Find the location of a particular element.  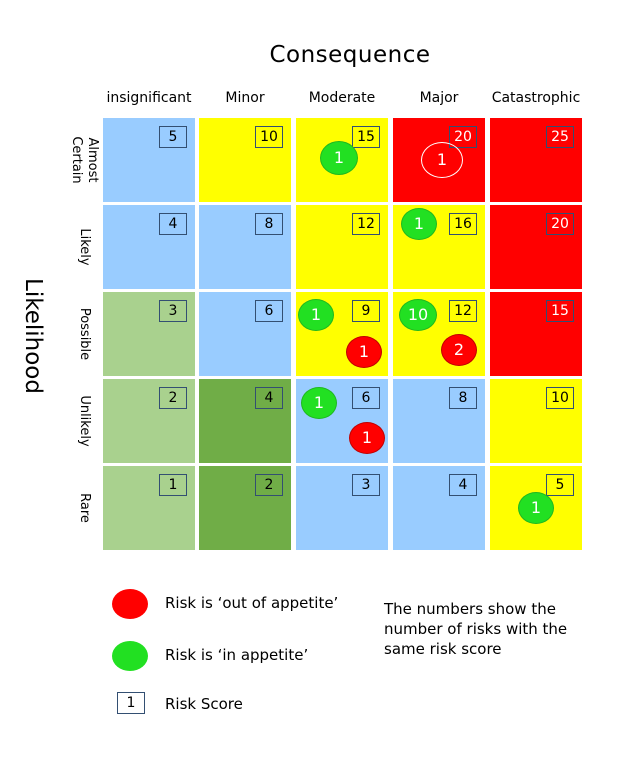

likelihood-label-likely: Likely is located at coordinates (84, 247).